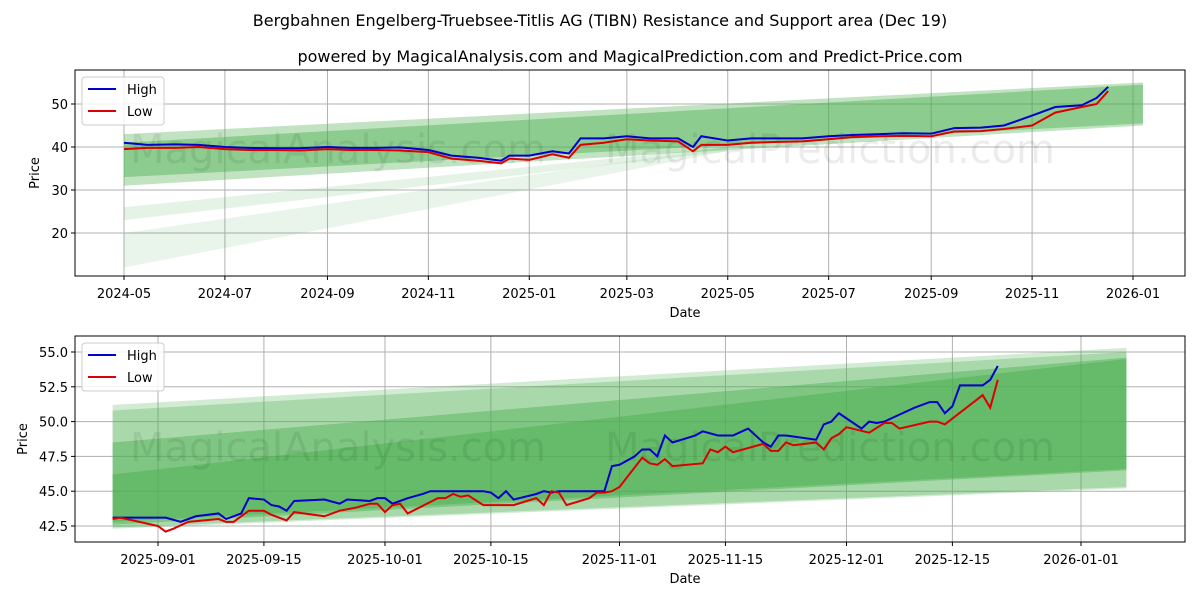 Image resolution: width=1200 pixels, height=600 pixels. Describe the element at coordinates (1081, 560) in the screenshot. I see `x-tick-label: 2026-01-01` at that location.